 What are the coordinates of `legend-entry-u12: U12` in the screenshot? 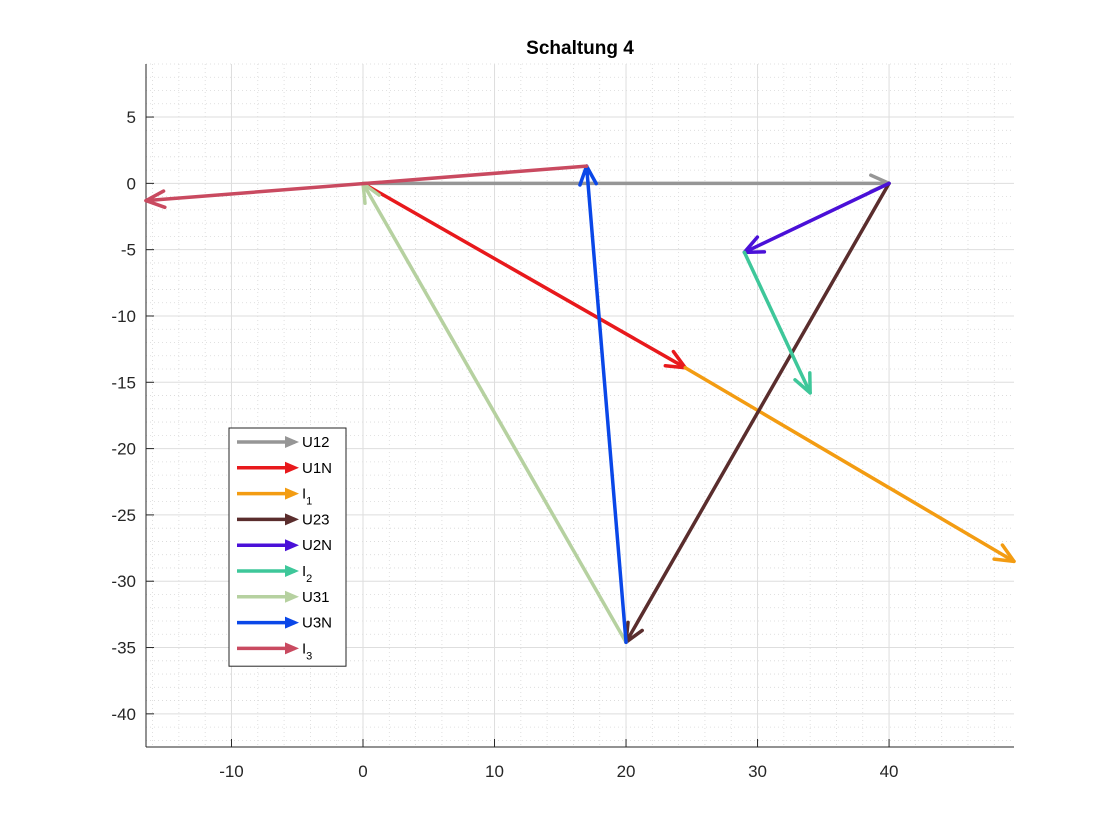 It's located at (283, 442).